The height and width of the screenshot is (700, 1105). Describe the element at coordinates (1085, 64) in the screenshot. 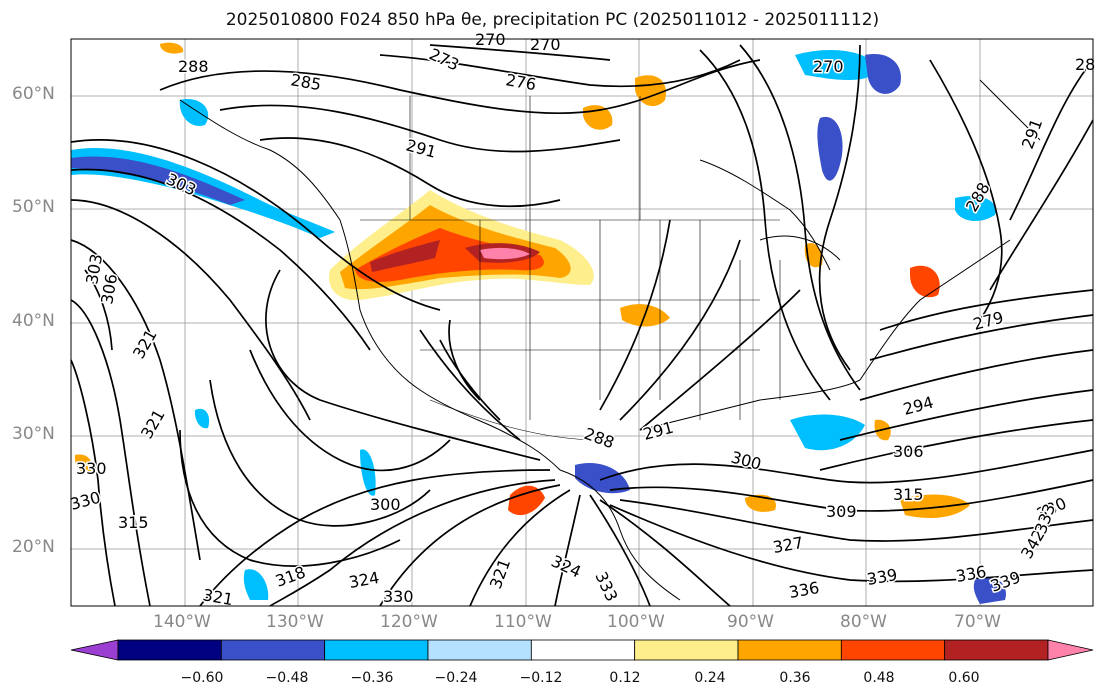

I see `contour-label: 28` at that location.